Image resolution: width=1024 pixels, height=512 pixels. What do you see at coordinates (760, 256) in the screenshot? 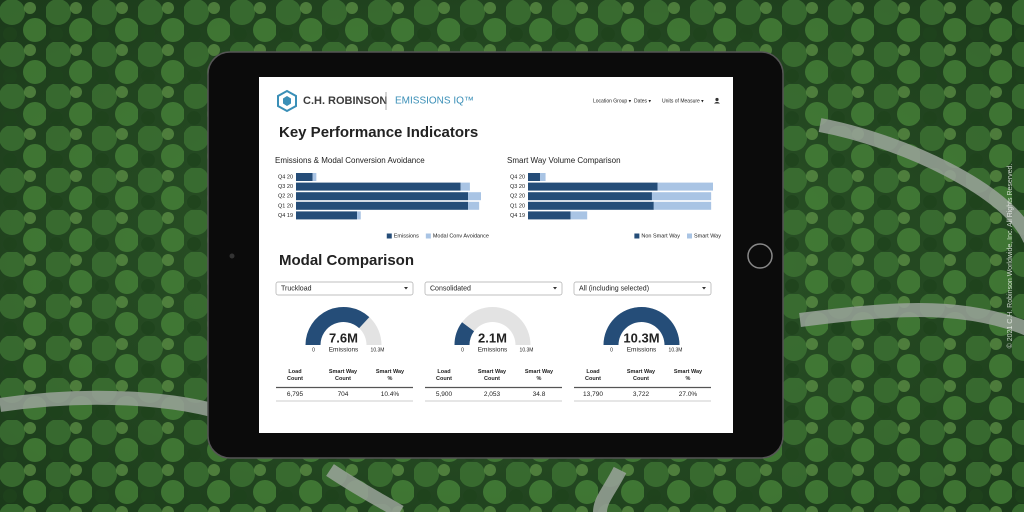
I see `home-button` at bounding box center [760, 256].